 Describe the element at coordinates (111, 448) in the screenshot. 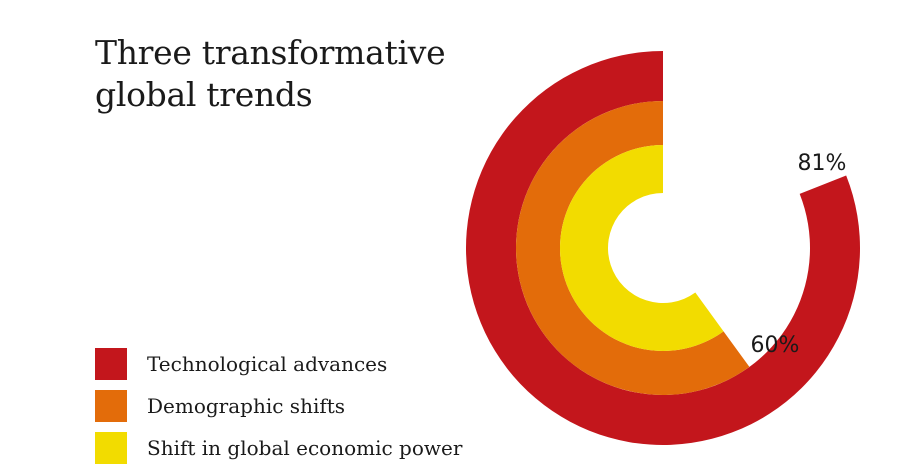

I see `legend-swatch-shift-in-global-economic-power` at that location.